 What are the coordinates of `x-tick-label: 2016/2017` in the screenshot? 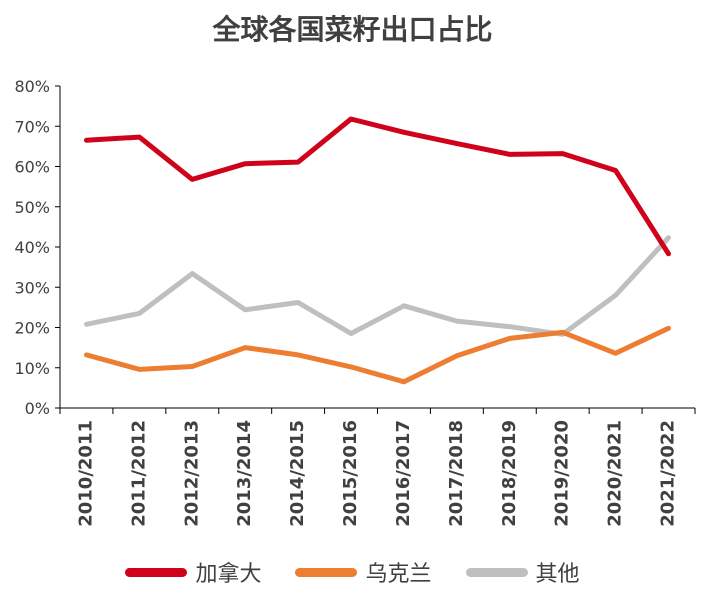 It's located at (403, 473).